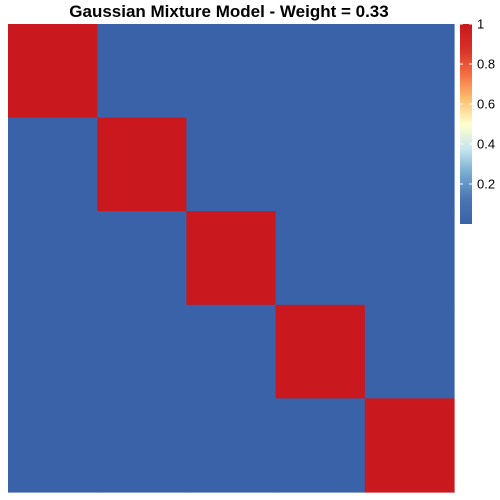  I want to click on heatmap-cell-r2-c4, so click(321, 165).